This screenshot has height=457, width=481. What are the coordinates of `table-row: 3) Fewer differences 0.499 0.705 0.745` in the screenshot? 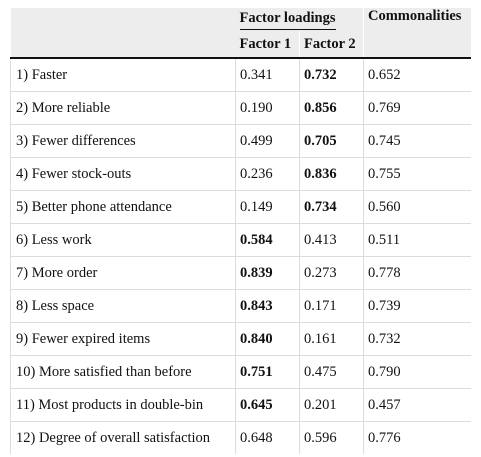 It's located at (240, 141).